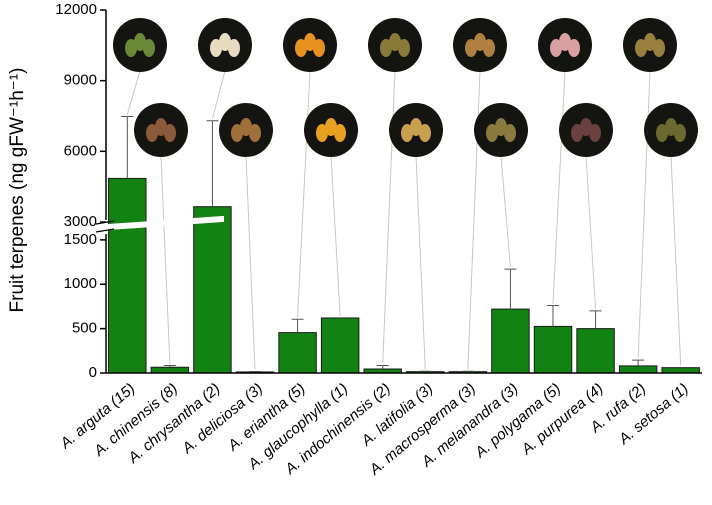  What do you see at coordinates (84, 328) in the screenshot?
I see `y-tick-label: 500` at bounding box center [84, 328].